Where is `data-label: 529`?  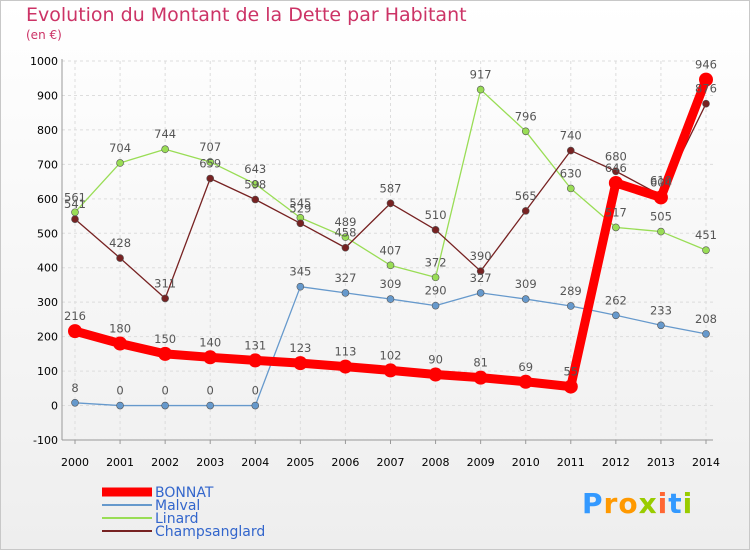
data-label: 529 is located at coordinates (300, 208).